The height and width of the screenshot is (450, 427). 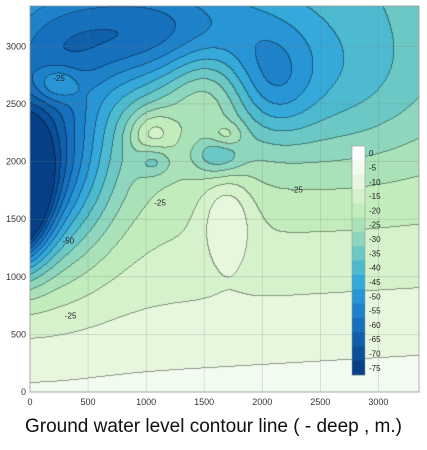 I want to click on colorbar-label: -30, so click(x=375, y=239).